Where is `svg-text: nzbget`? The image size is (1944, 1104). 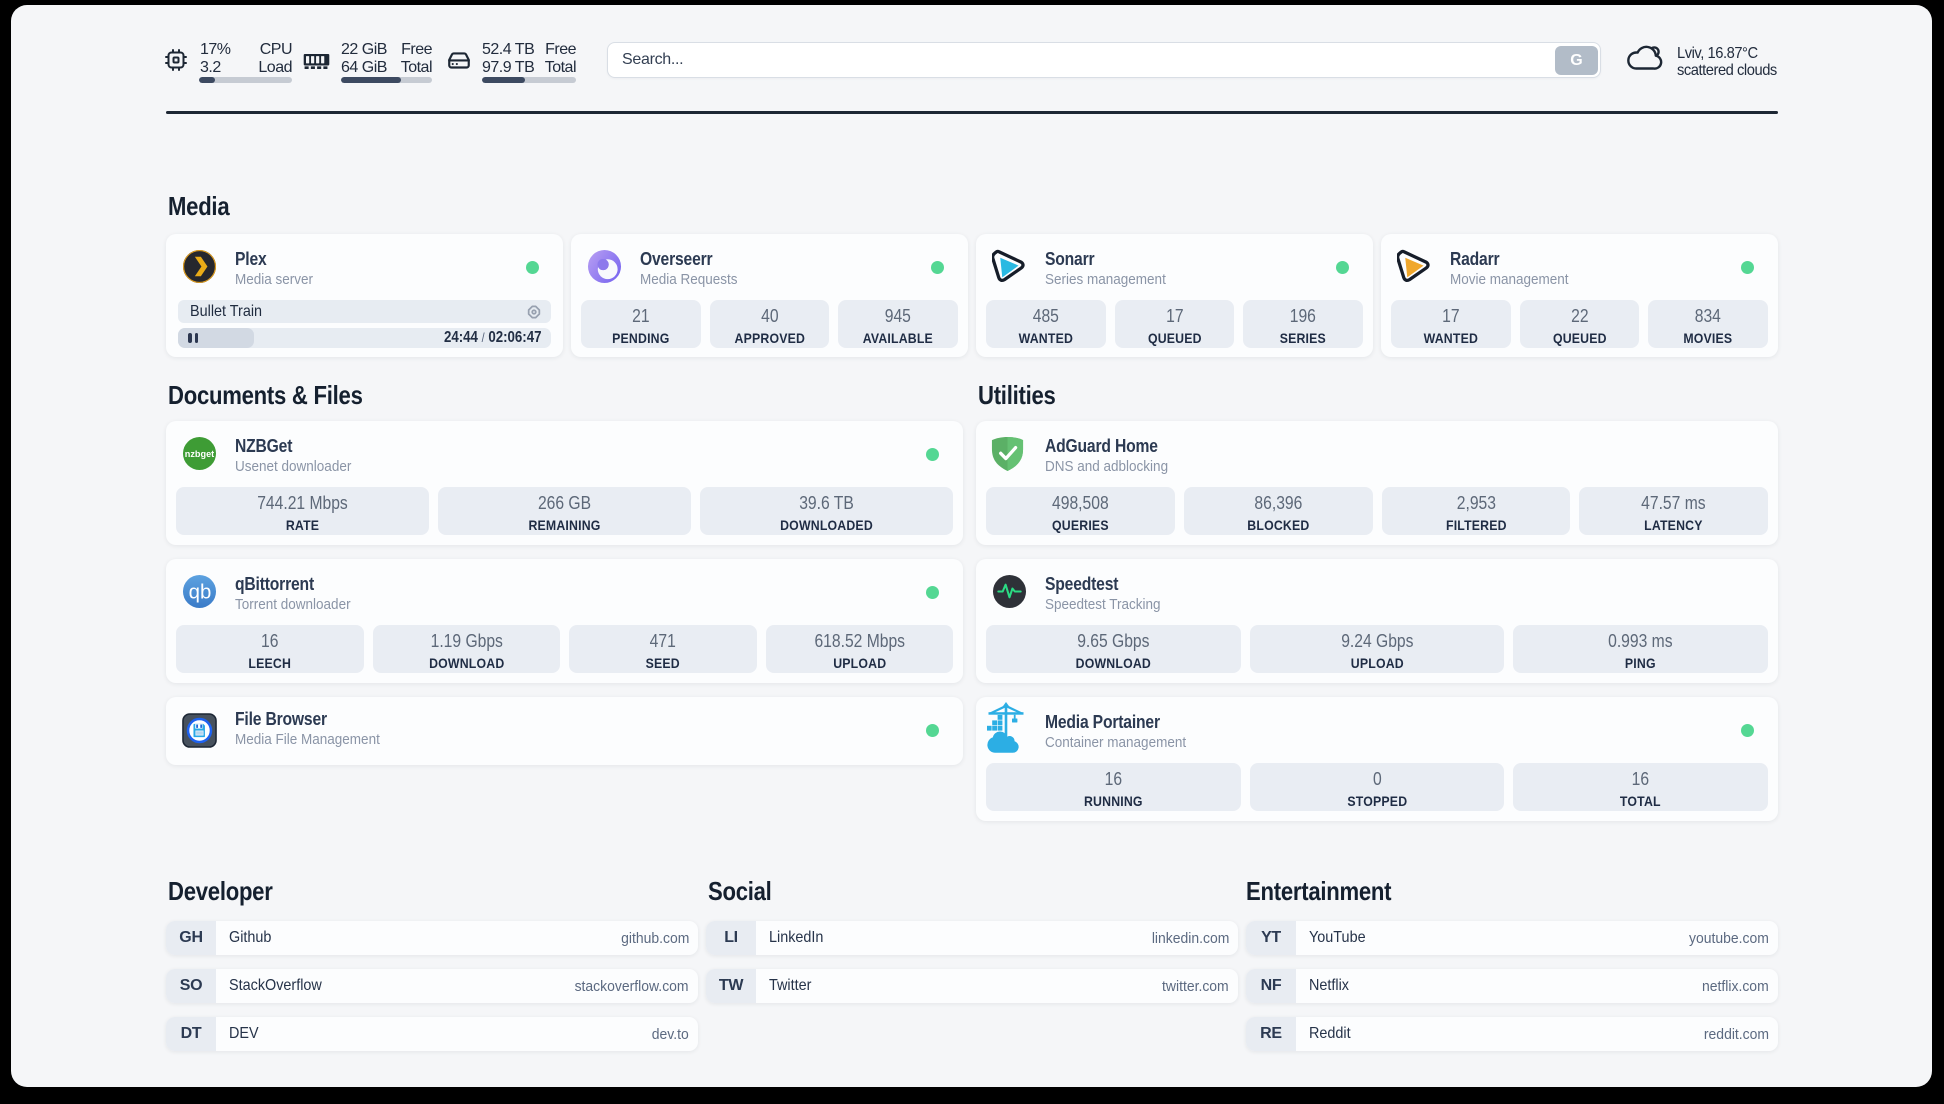 svg-text: nzbget is located at coordinates (199, 454).